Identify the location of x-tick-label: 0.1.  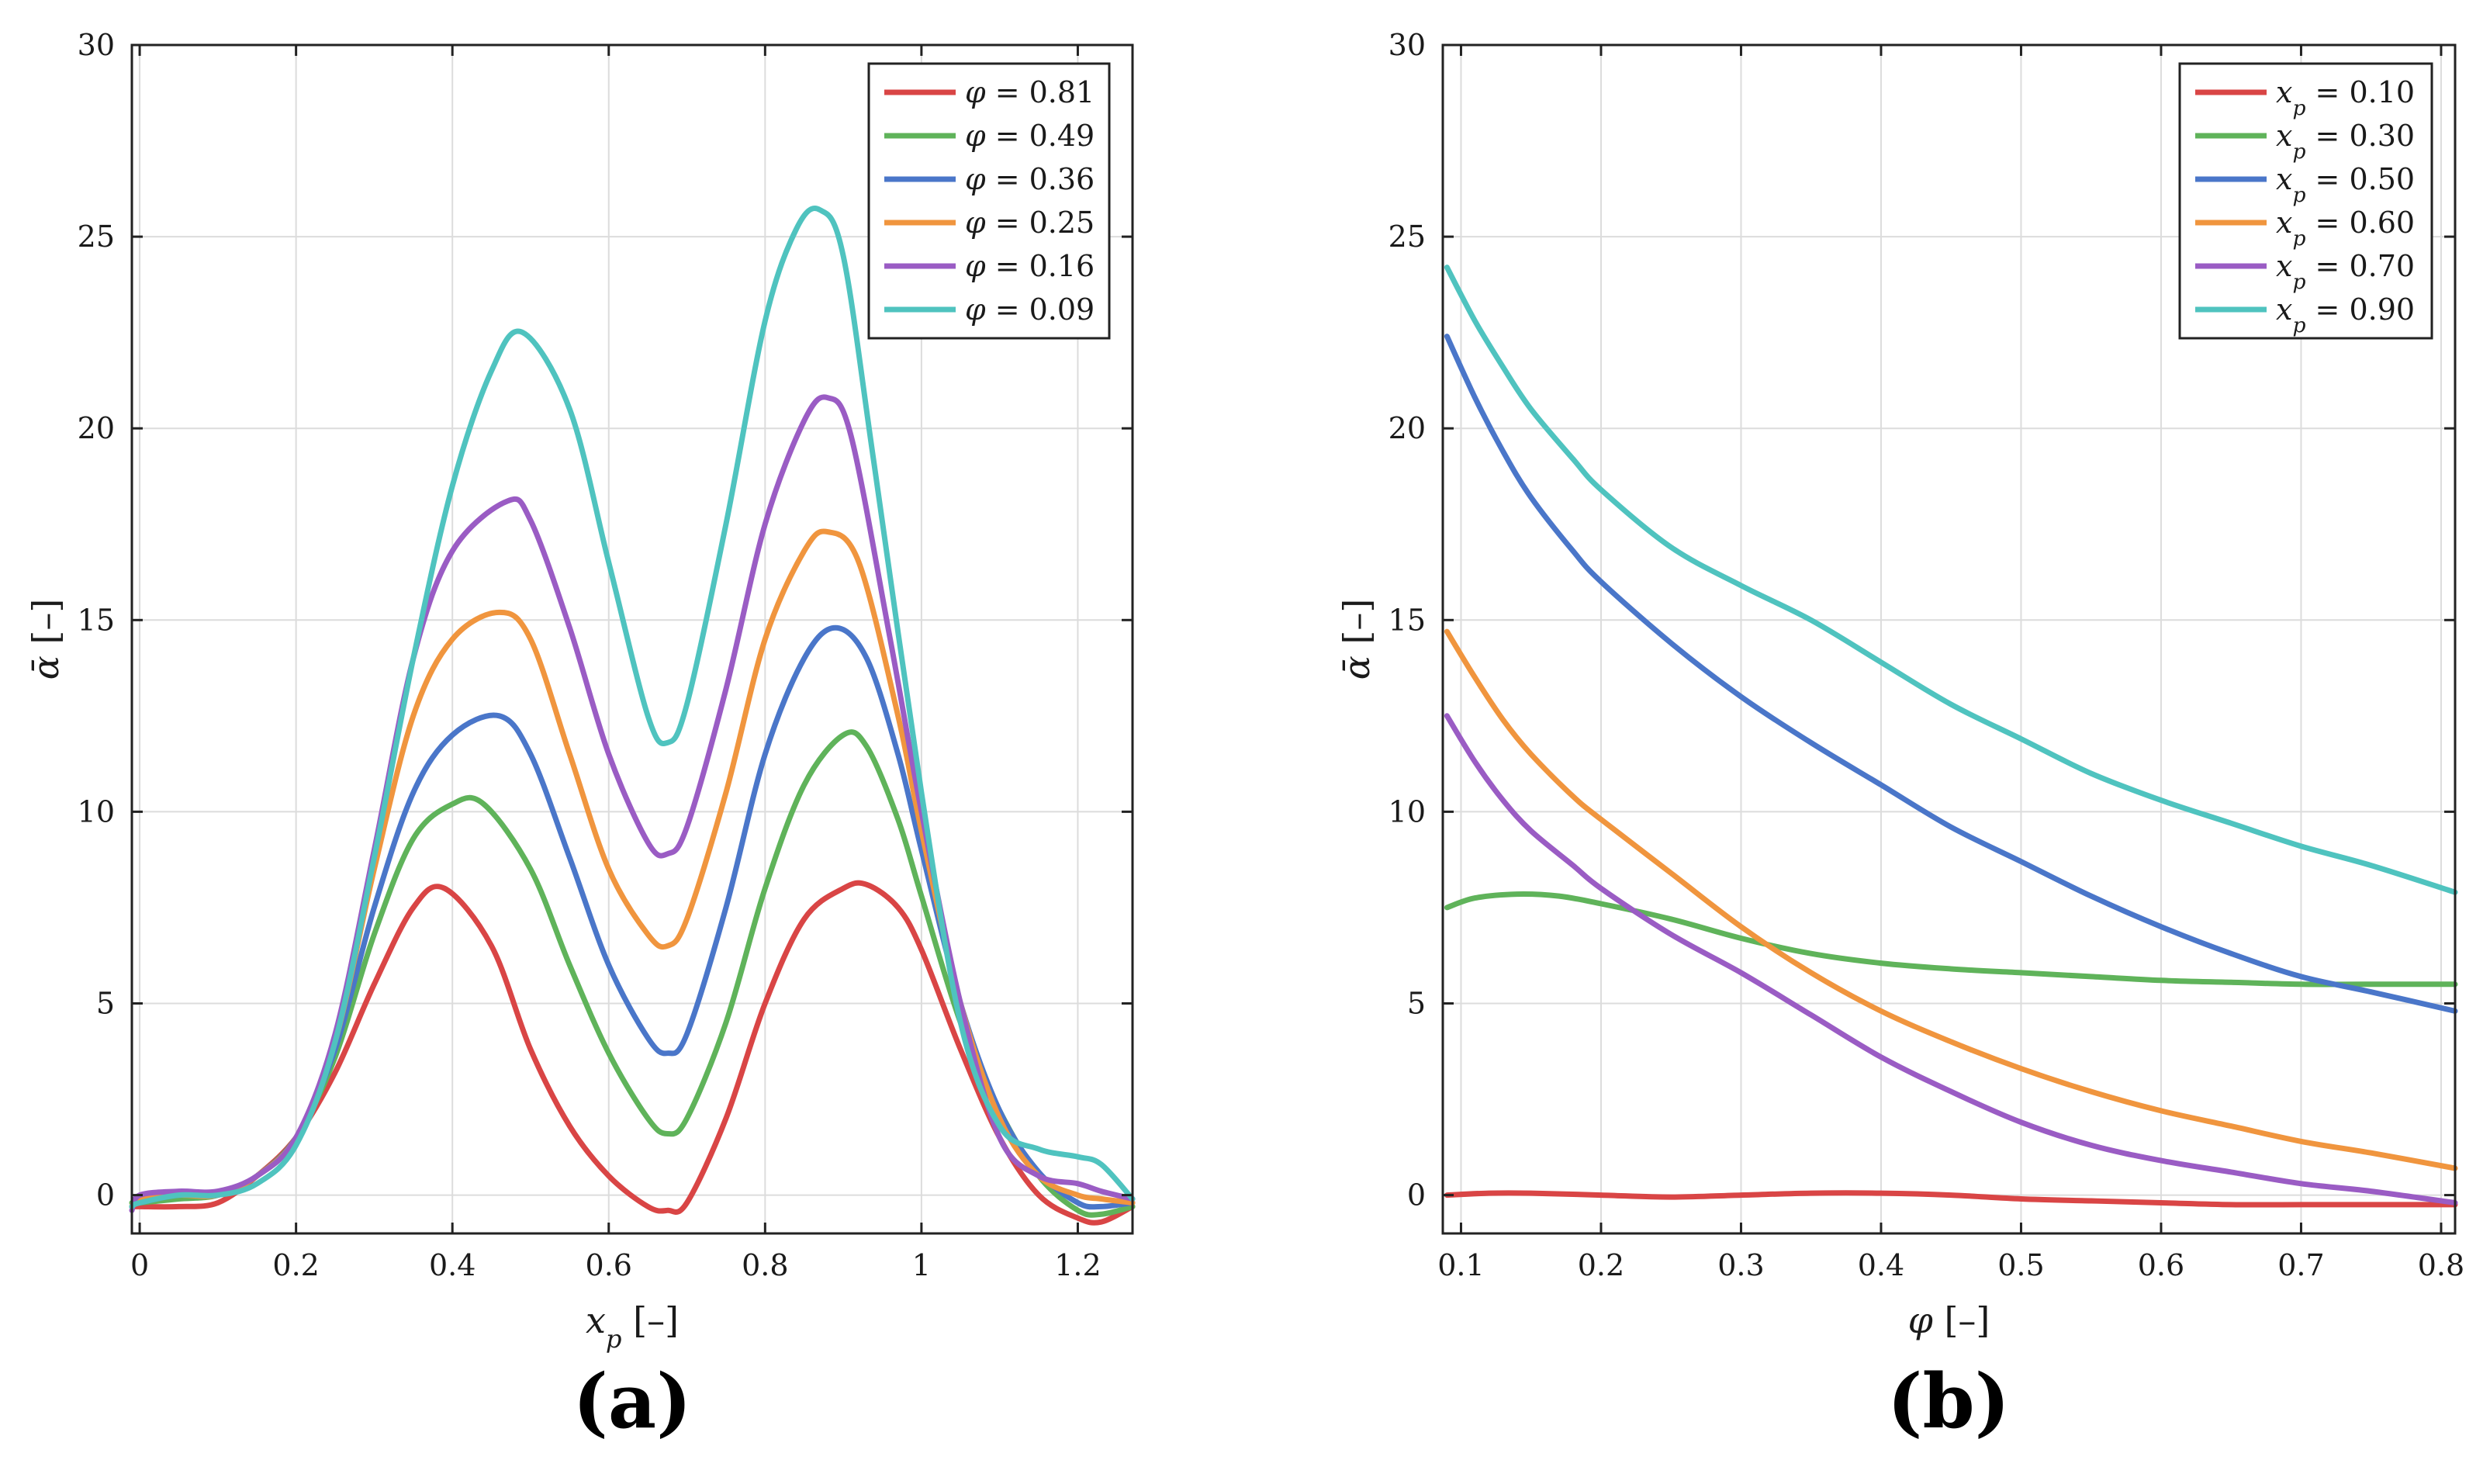
(1460, 1265).